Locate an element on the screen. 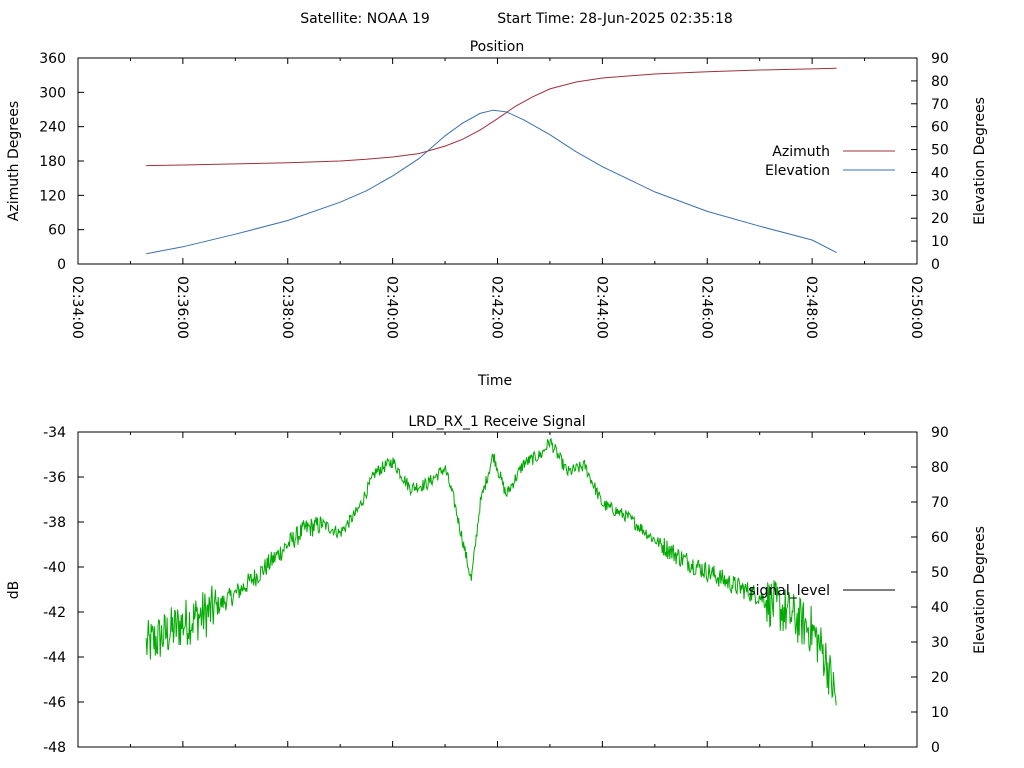  elevation-series-line is located at coordinates (491, 182).